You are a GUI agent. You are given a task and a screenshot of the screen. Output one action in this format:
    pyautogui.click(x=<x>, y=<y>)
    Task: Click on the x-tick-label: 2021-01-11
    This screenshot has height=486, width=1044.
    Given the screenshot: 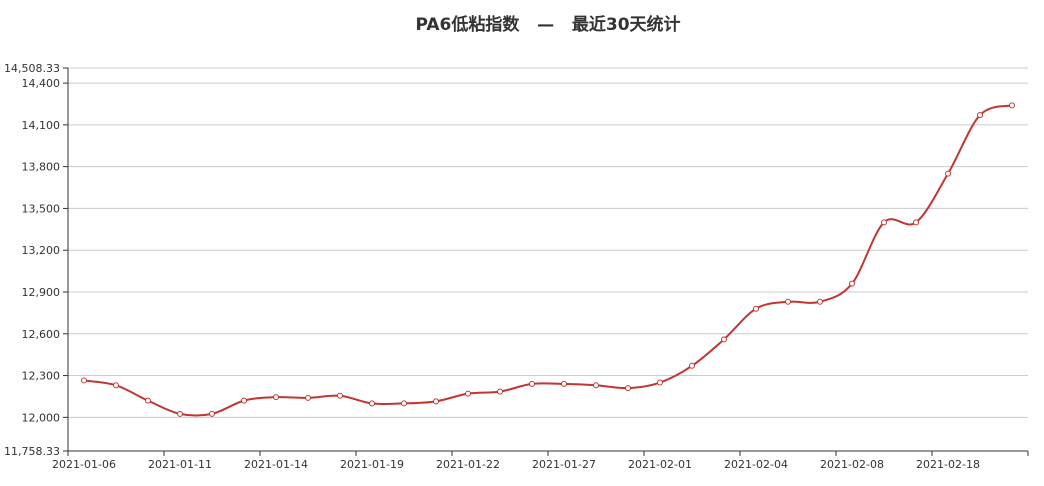 What is the action you would take?
    pyautogui.click(x=180, y=464)
    